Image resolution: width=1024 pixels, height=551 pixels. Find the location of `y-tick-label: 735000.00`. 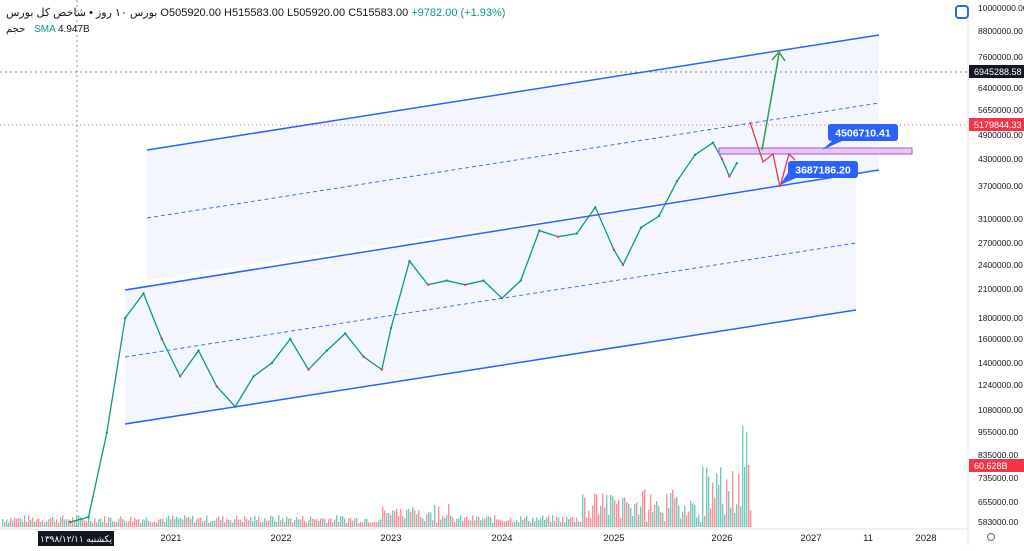

y-tick-label: 735000.00 is located at coordinates (998, 478).